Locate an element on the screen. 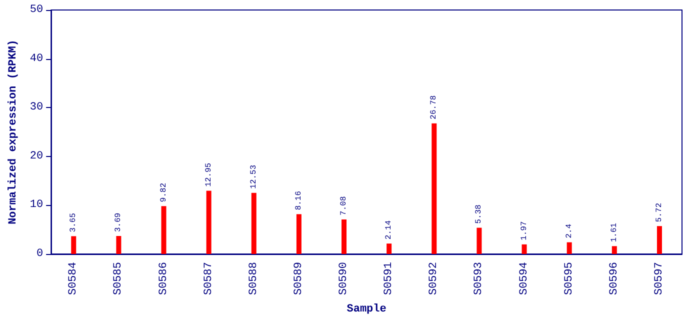  x-tick-label: S0588 is located at coordinates (254, 279).